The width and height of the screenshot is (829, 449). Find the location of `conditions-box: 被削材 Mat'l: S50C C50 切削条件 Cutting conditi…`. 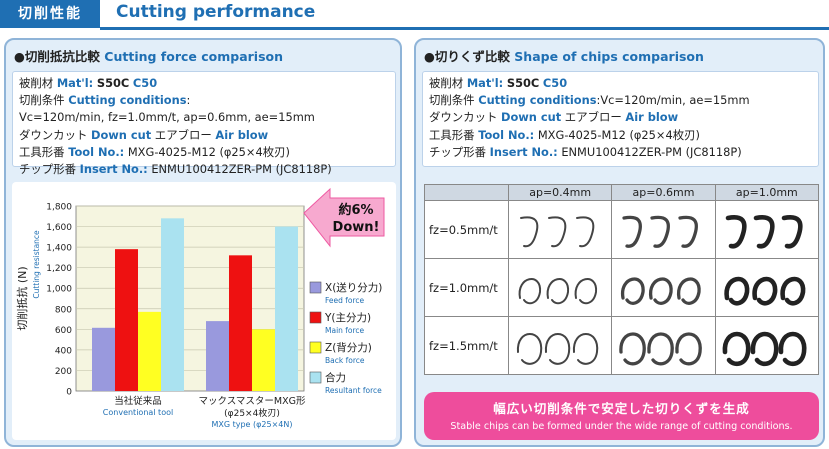

conditions-box: 被削材 Mat'l: S50C C50 切削条件 Cutting conditi… is located at coordinates (620, 119).